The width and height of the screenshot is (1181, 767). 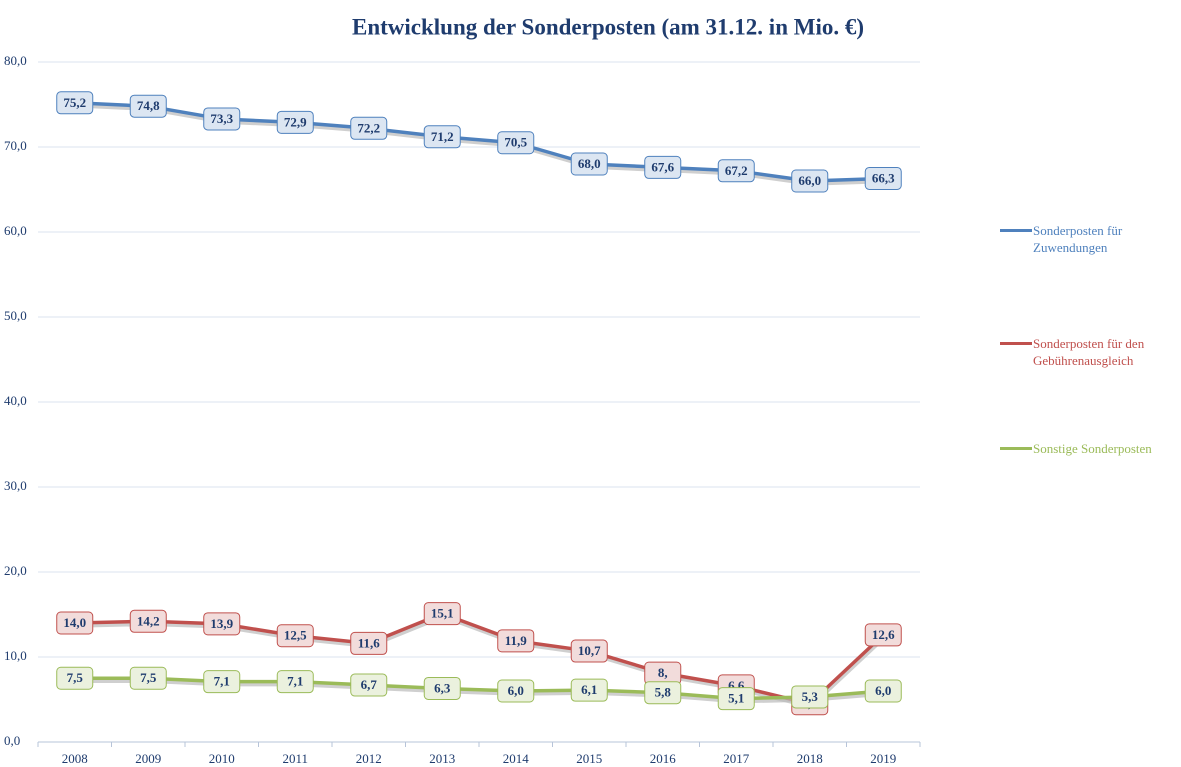 I want to click on data-label: 5,3, so click(x=810, y=697).